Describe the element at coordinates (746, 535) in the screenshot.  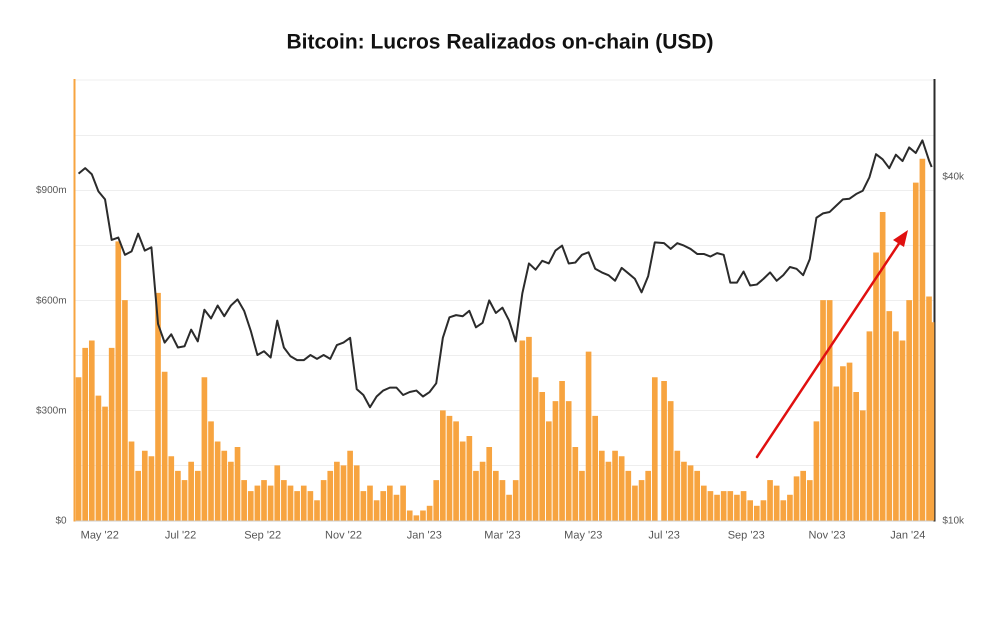
I see `x-tick-label: Sep '23` at that location.